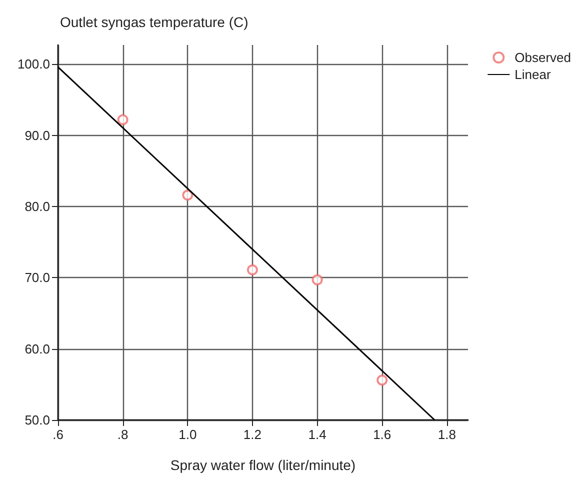 The height and width of the screenshot is (482, 580). I want to click on x-tick-label: 1.8, so click(447, 434).